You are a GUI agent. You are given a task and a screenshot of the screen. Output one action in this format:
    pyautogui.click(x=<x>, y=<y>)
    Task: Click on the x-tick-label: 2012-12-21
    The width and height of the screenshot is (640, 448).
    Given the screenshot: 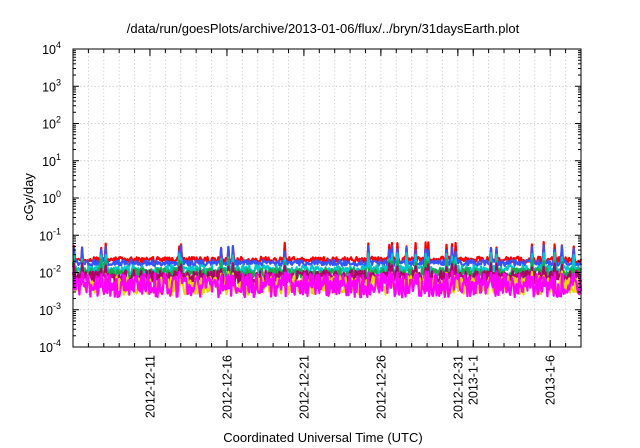 What is the action you would take?
    pyautogui.click(x=304, y=387)
    